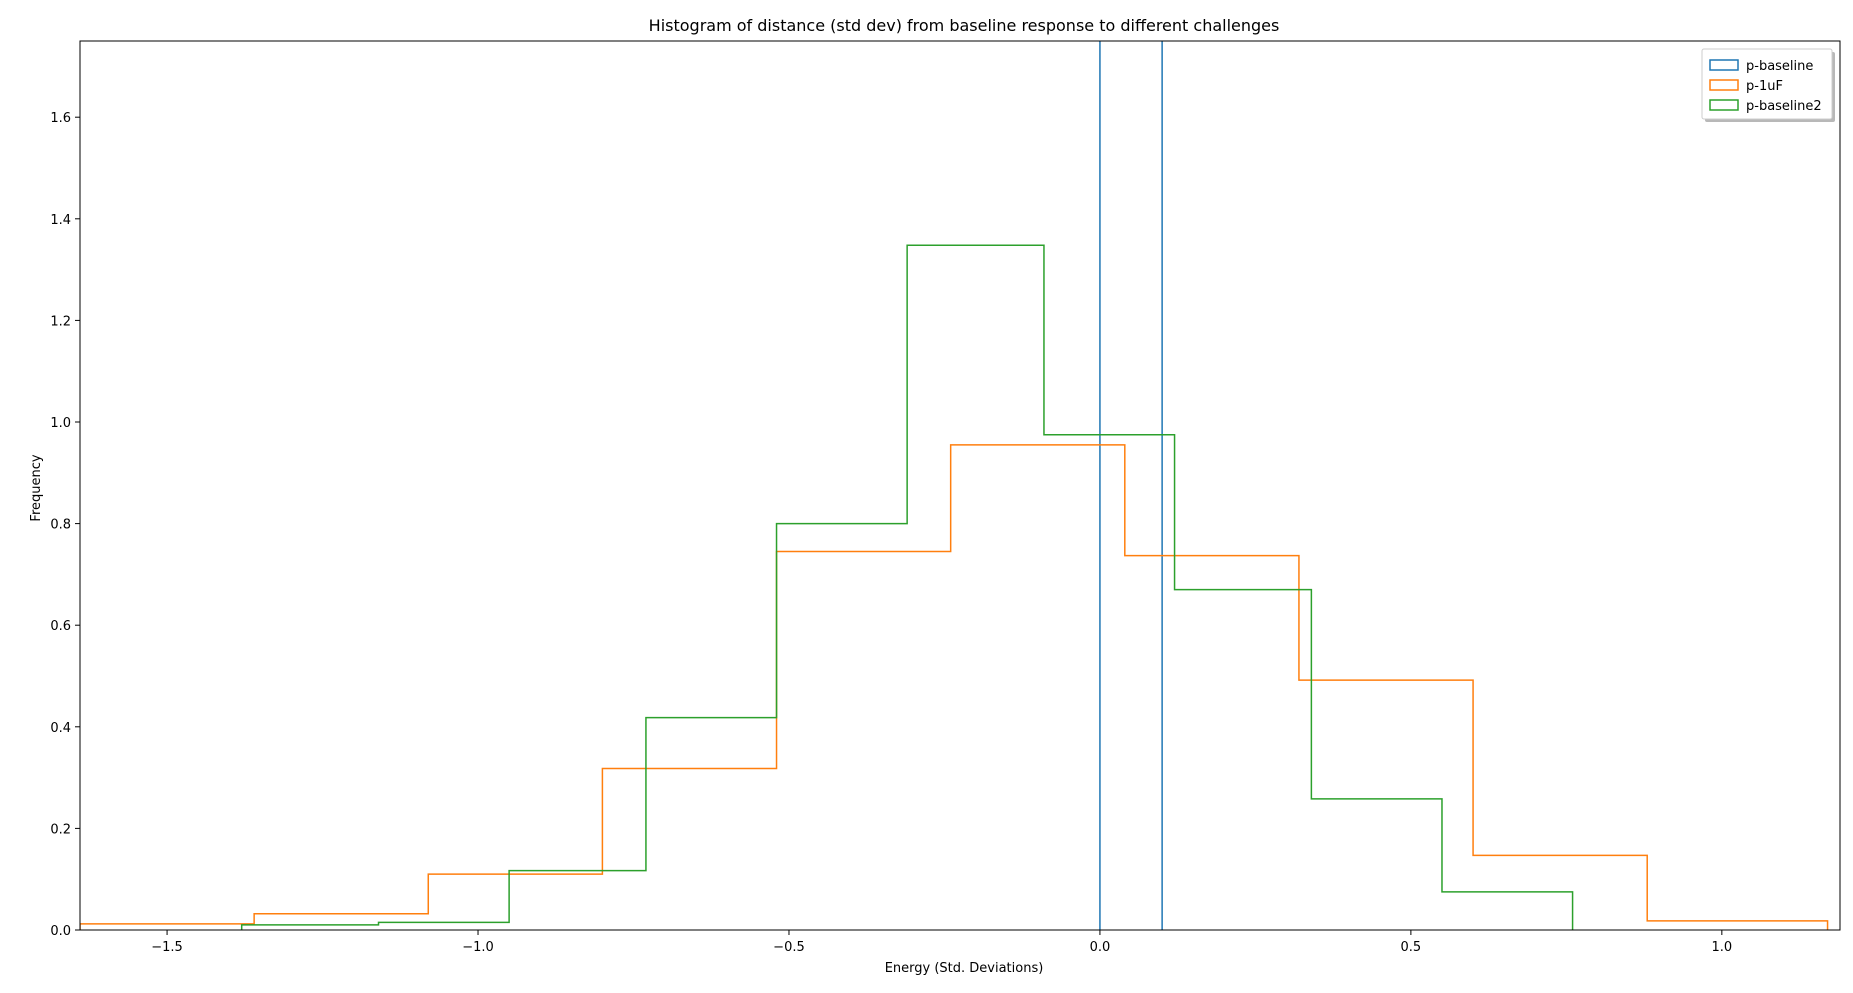  Describe the element at coordinates (1724, 65) in the screenshot. I see `legend-swatch-p-baseline` at that location.